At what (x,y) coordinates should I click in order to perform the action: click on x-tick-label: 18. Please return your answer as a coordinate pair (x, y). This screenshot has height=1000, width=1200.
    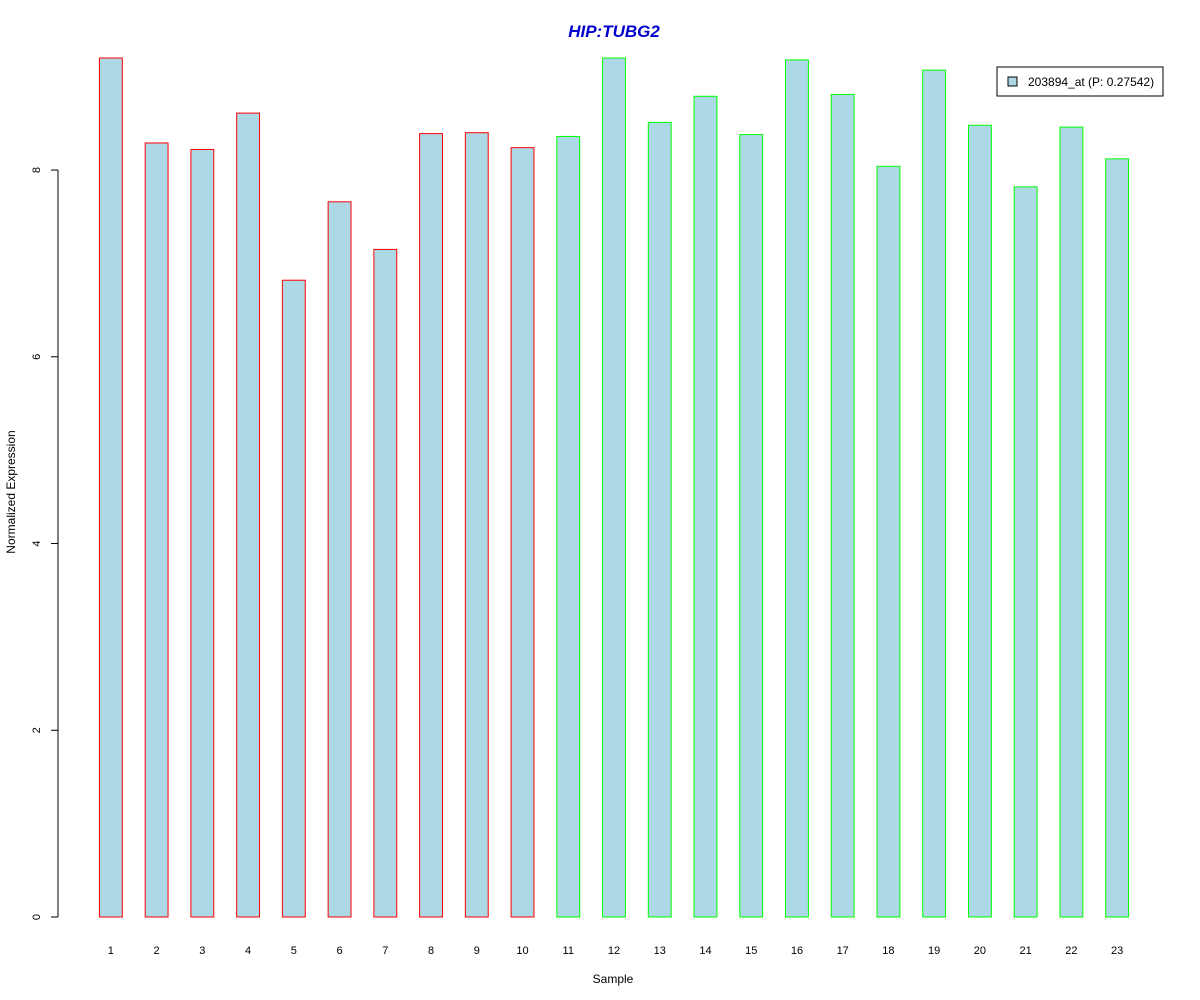
    Looking at the image, I should click on (888, 951).